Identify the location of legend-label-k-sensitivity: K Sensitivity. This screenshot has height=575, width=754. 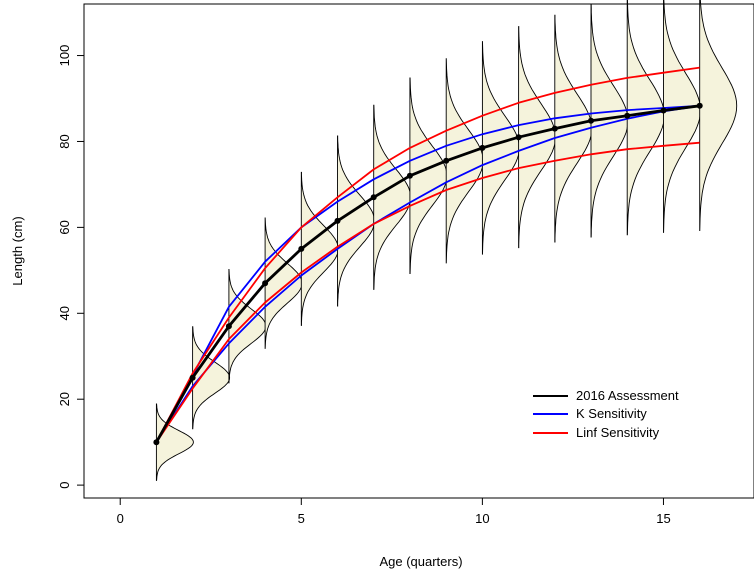
(611, 413).